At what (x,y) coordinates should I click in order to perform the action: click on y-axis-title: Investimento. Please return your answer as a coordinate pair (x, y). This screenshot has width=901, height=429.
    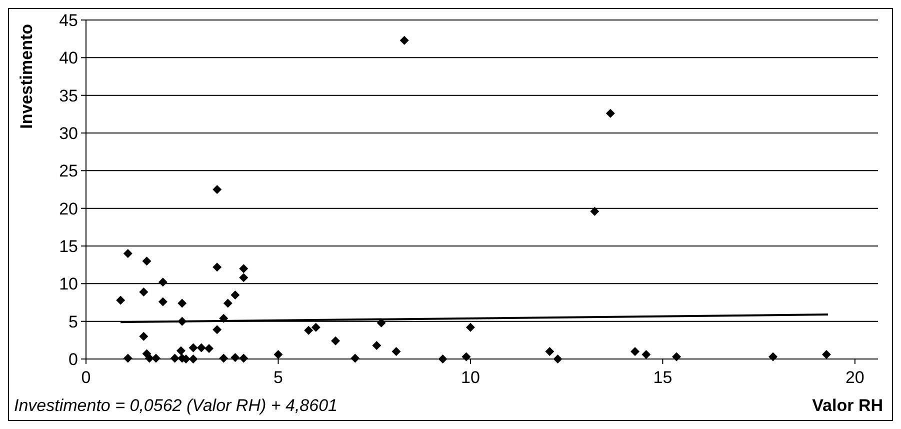
    Looking at the image, I should click on (26, 76).